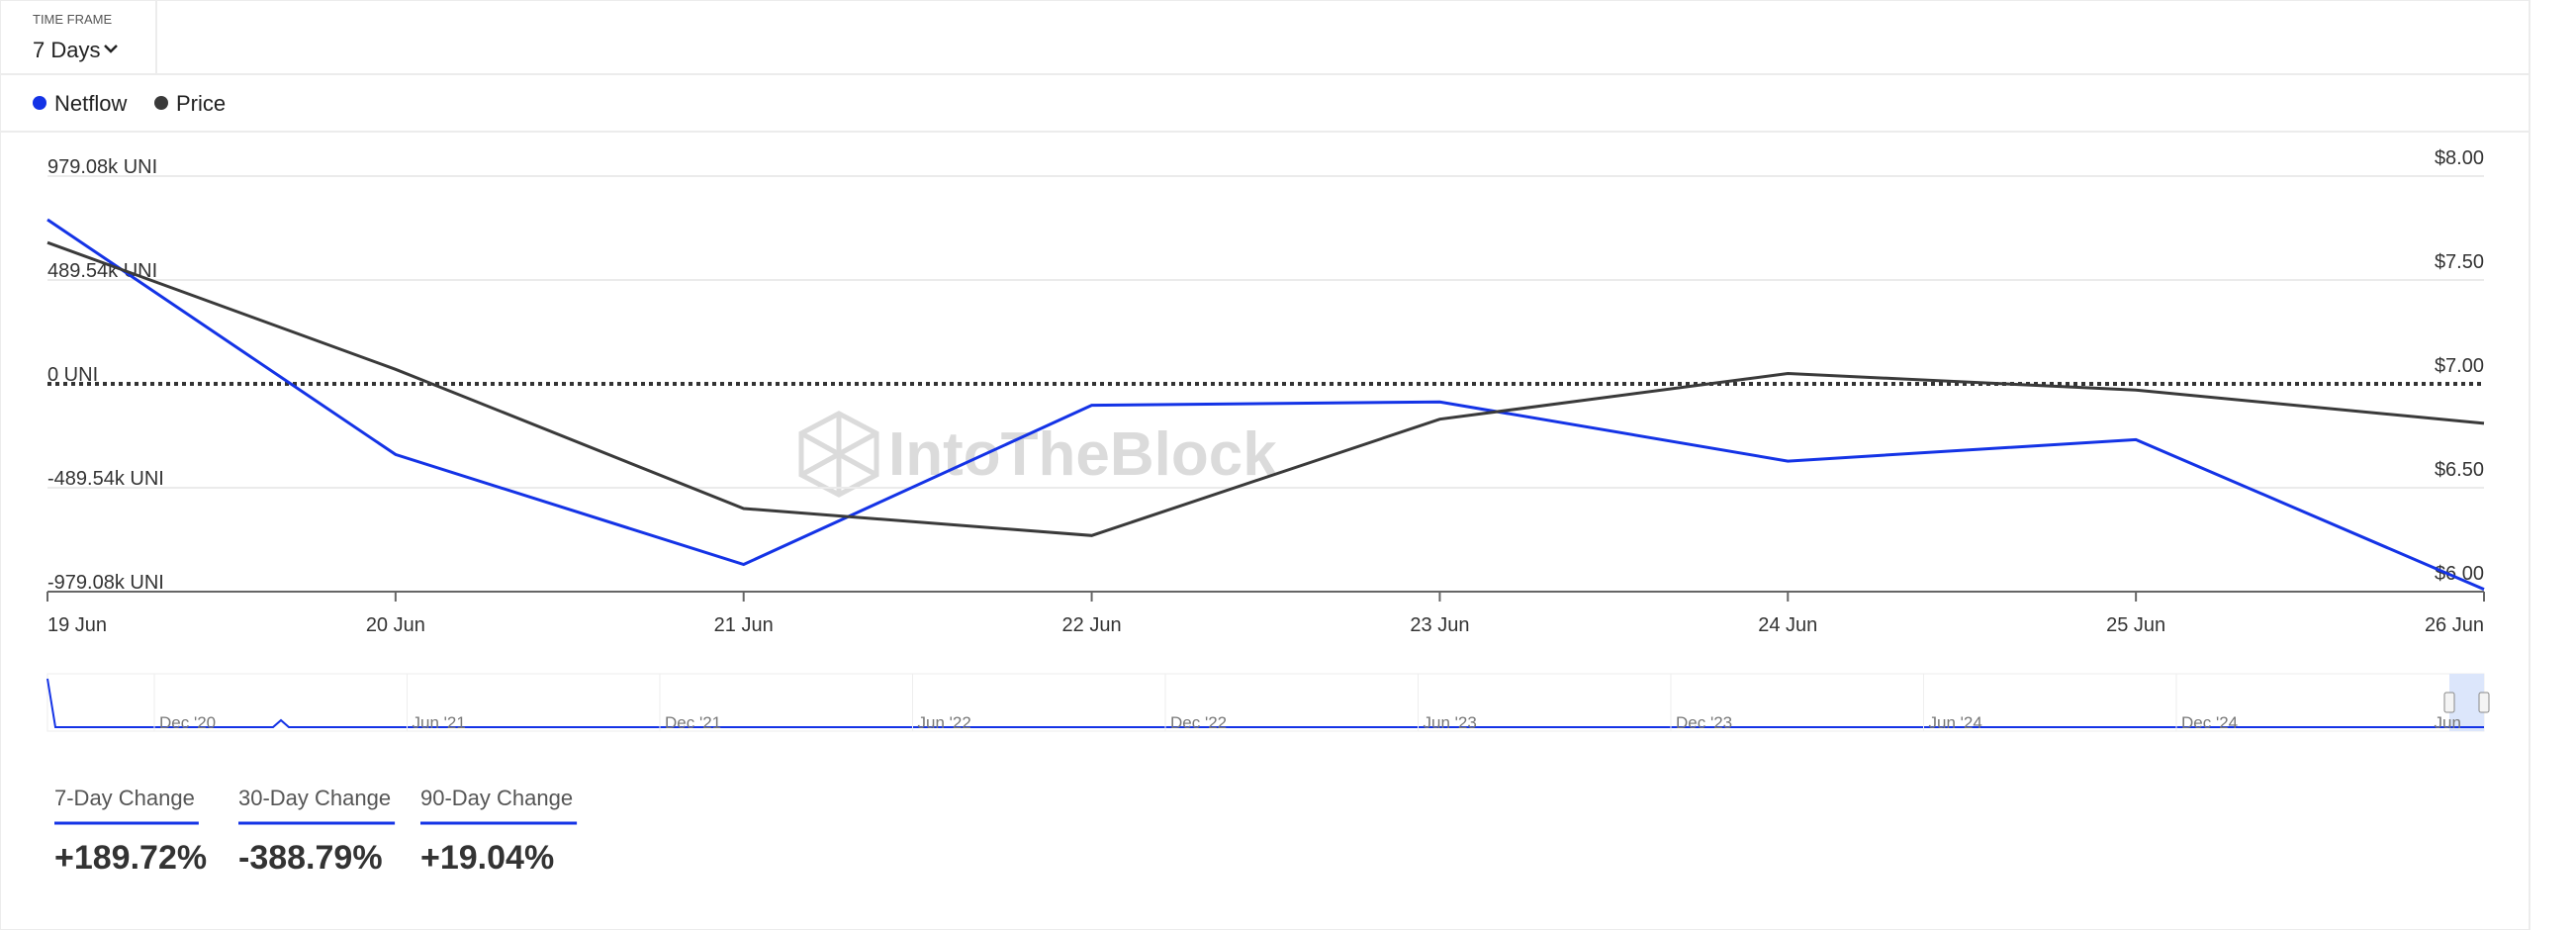 This screenshot has height=930, width=2576. What do you see at coordinates (1955, 722) in the screenshot?
I see `navigator-label: Jun '24` at bounding box center [1955, 722].